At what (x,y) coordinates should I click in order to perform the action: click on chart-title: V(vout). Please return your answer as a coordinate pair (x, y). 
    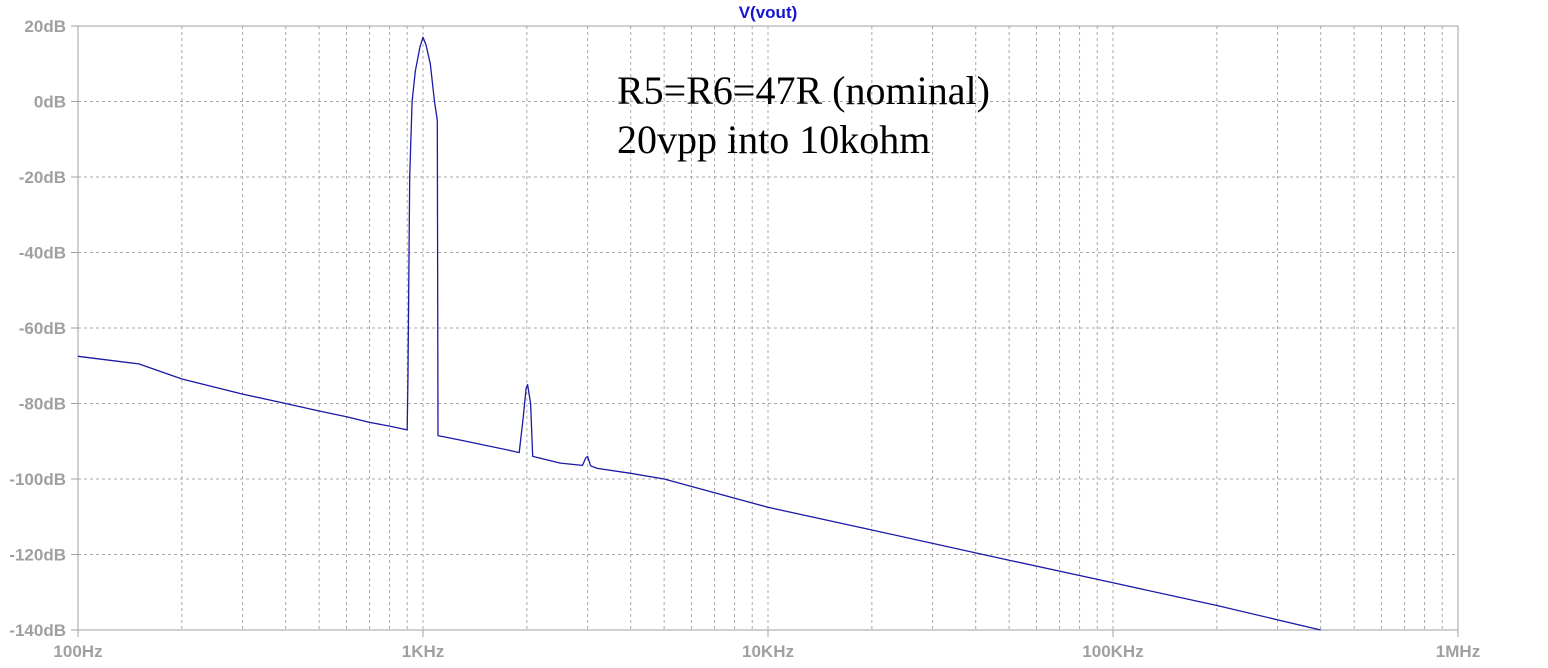
    Looking at the image, I should click on (768, 12).